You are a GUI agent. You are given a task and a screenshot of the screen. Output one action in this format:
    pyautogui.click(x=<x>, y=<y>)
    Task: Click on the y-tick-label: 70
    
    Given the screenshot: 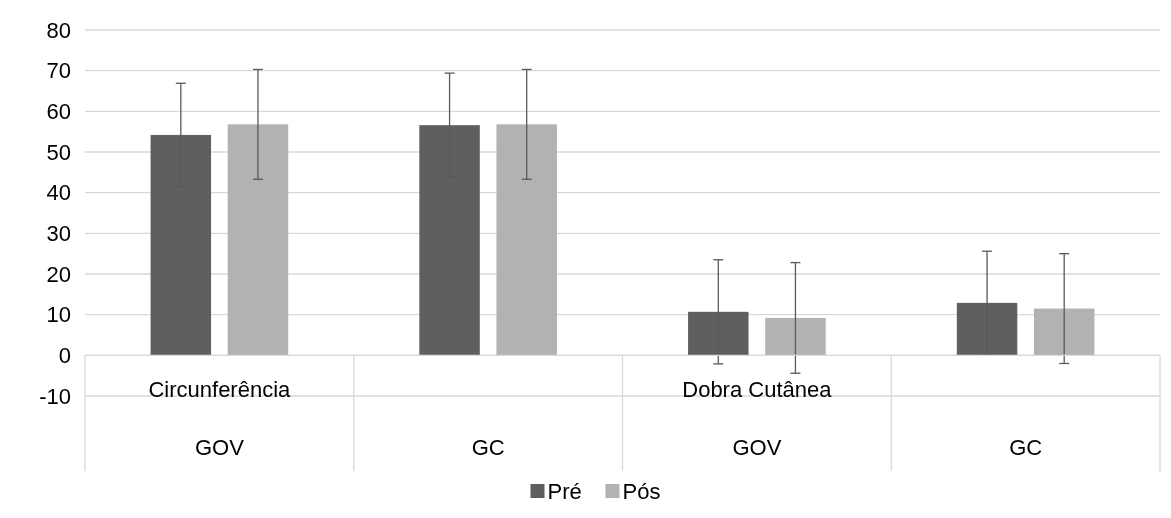 What is the action you would take?
    pyautogui.click(x=58, y=71)
    